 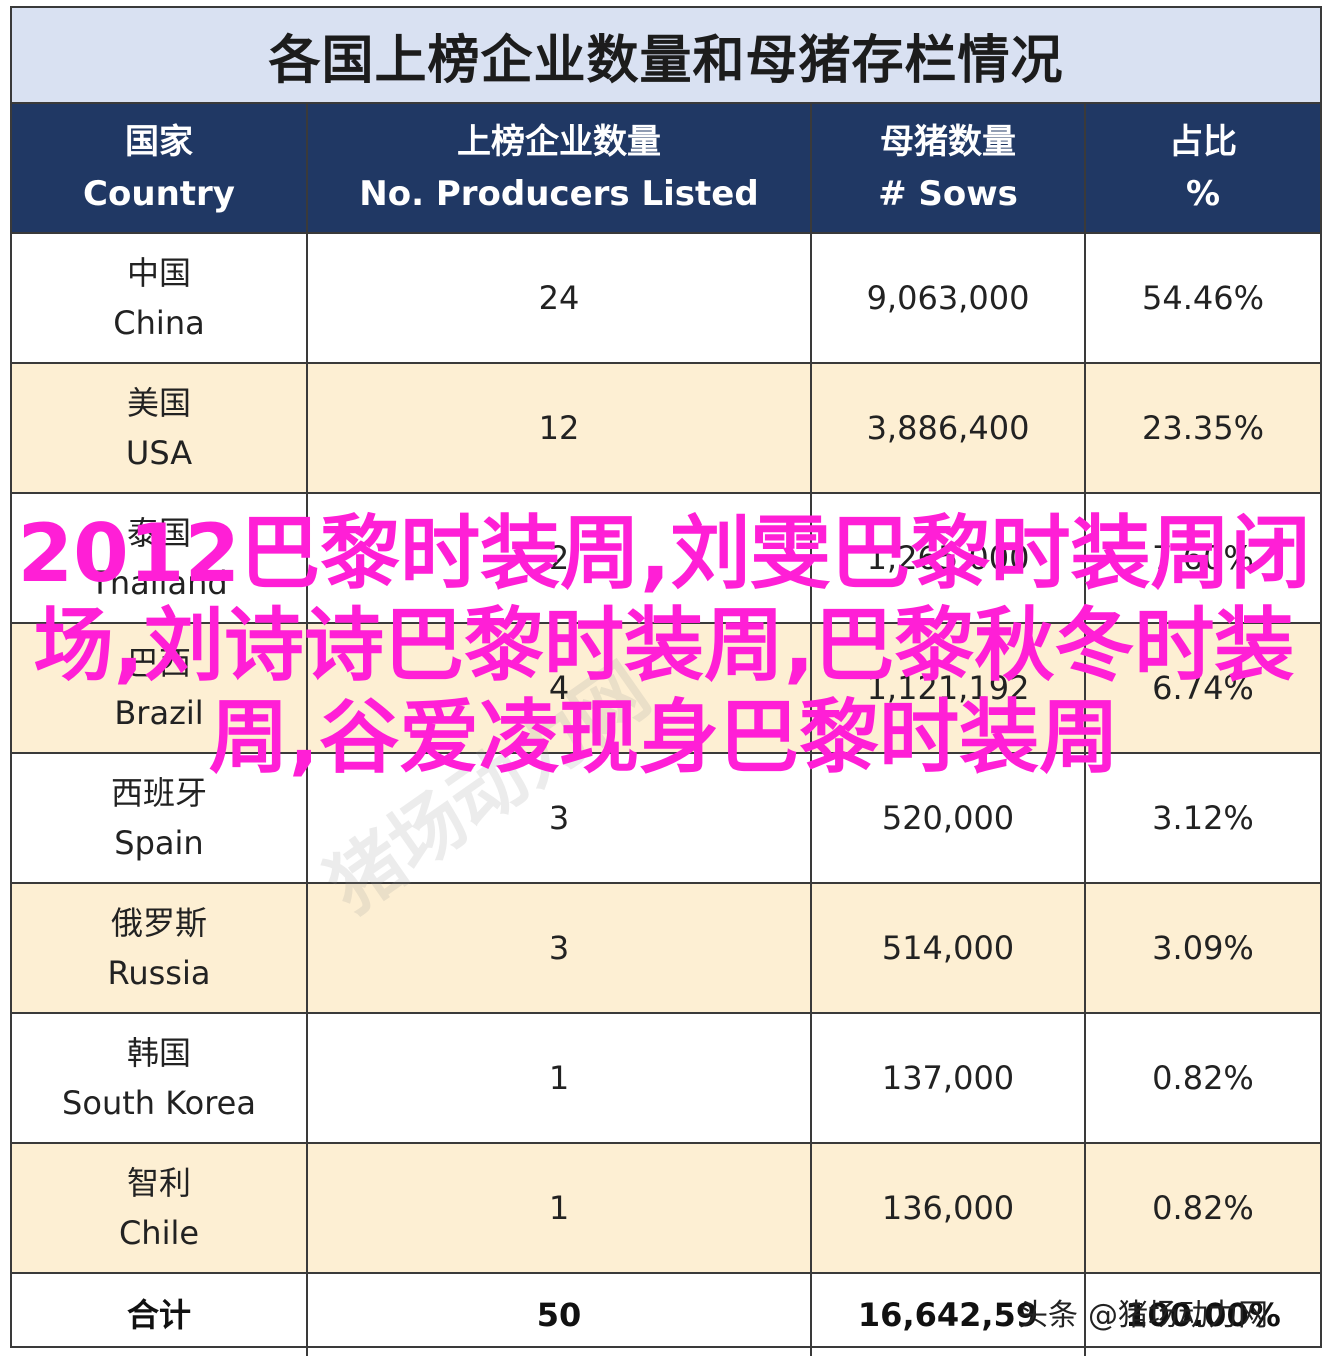 I want to click on country-en: Spain, so click(x=159, y=843).